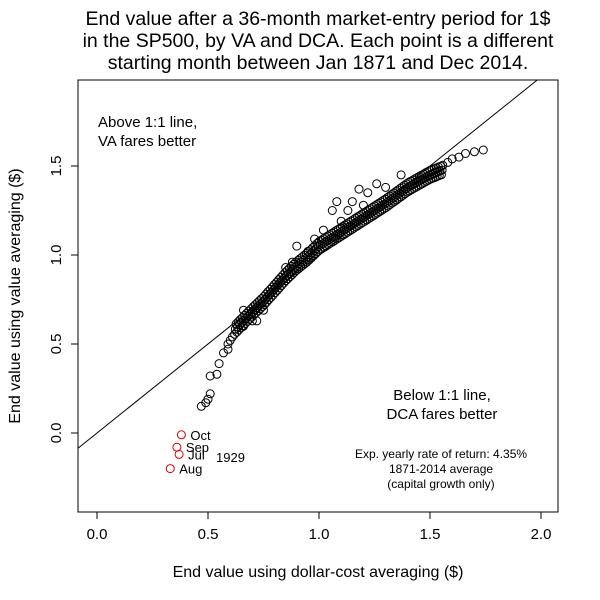 The width and height of the screenshot is (600, 600). What do you see at coordinates (430, 534) in the screenshot?
I see `x-tick-label: 1.5` at bounding box center [430, 534].